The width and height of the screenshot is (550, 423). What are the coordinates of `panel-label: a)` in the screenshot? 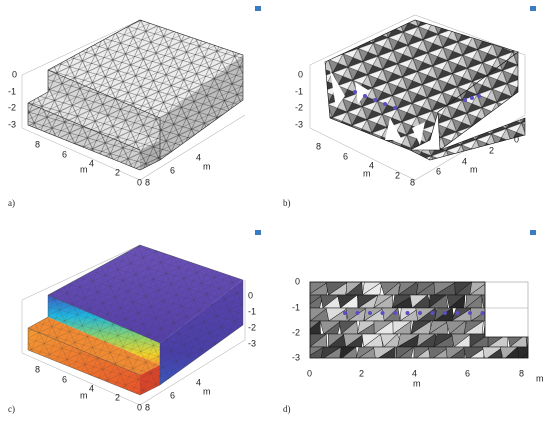 It's located at (11, 203).